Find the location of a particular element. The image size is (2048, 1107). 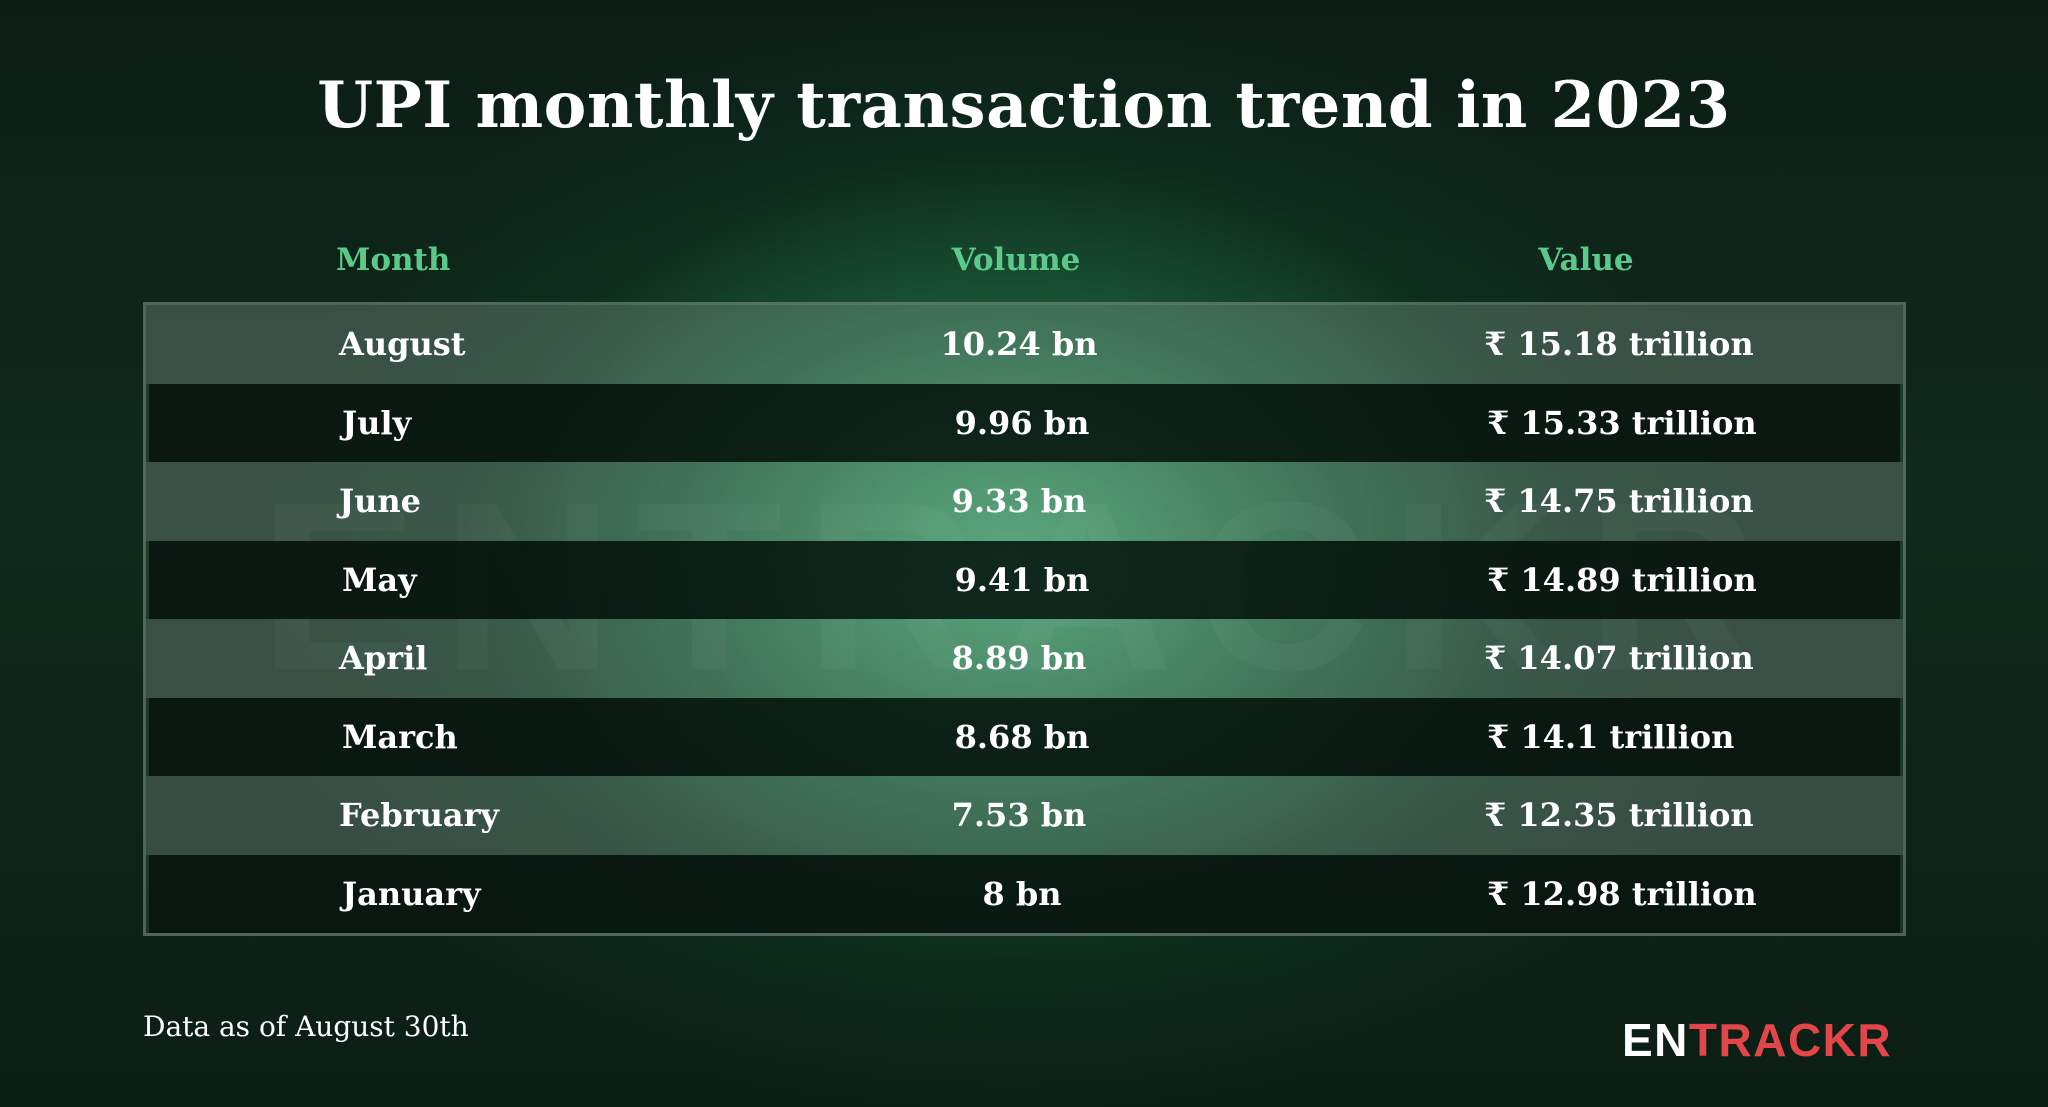

cell-volume: 10.24 bn is located at coordinates (1019, 344).